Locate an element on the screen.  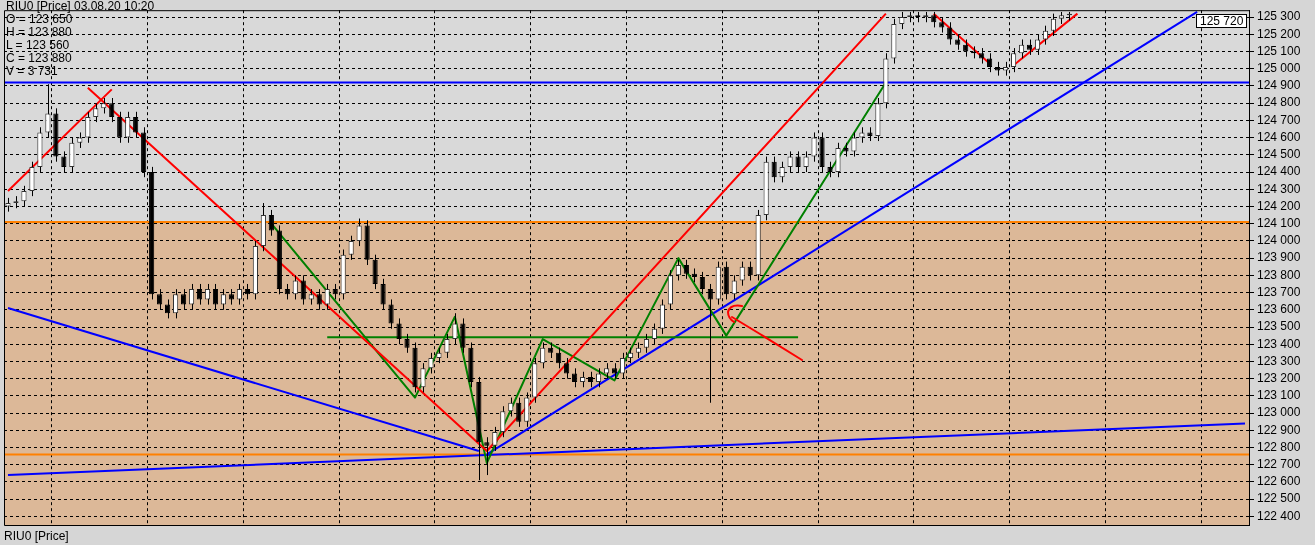
annotation: C = 123 880 is located at coordinates (39, 58).